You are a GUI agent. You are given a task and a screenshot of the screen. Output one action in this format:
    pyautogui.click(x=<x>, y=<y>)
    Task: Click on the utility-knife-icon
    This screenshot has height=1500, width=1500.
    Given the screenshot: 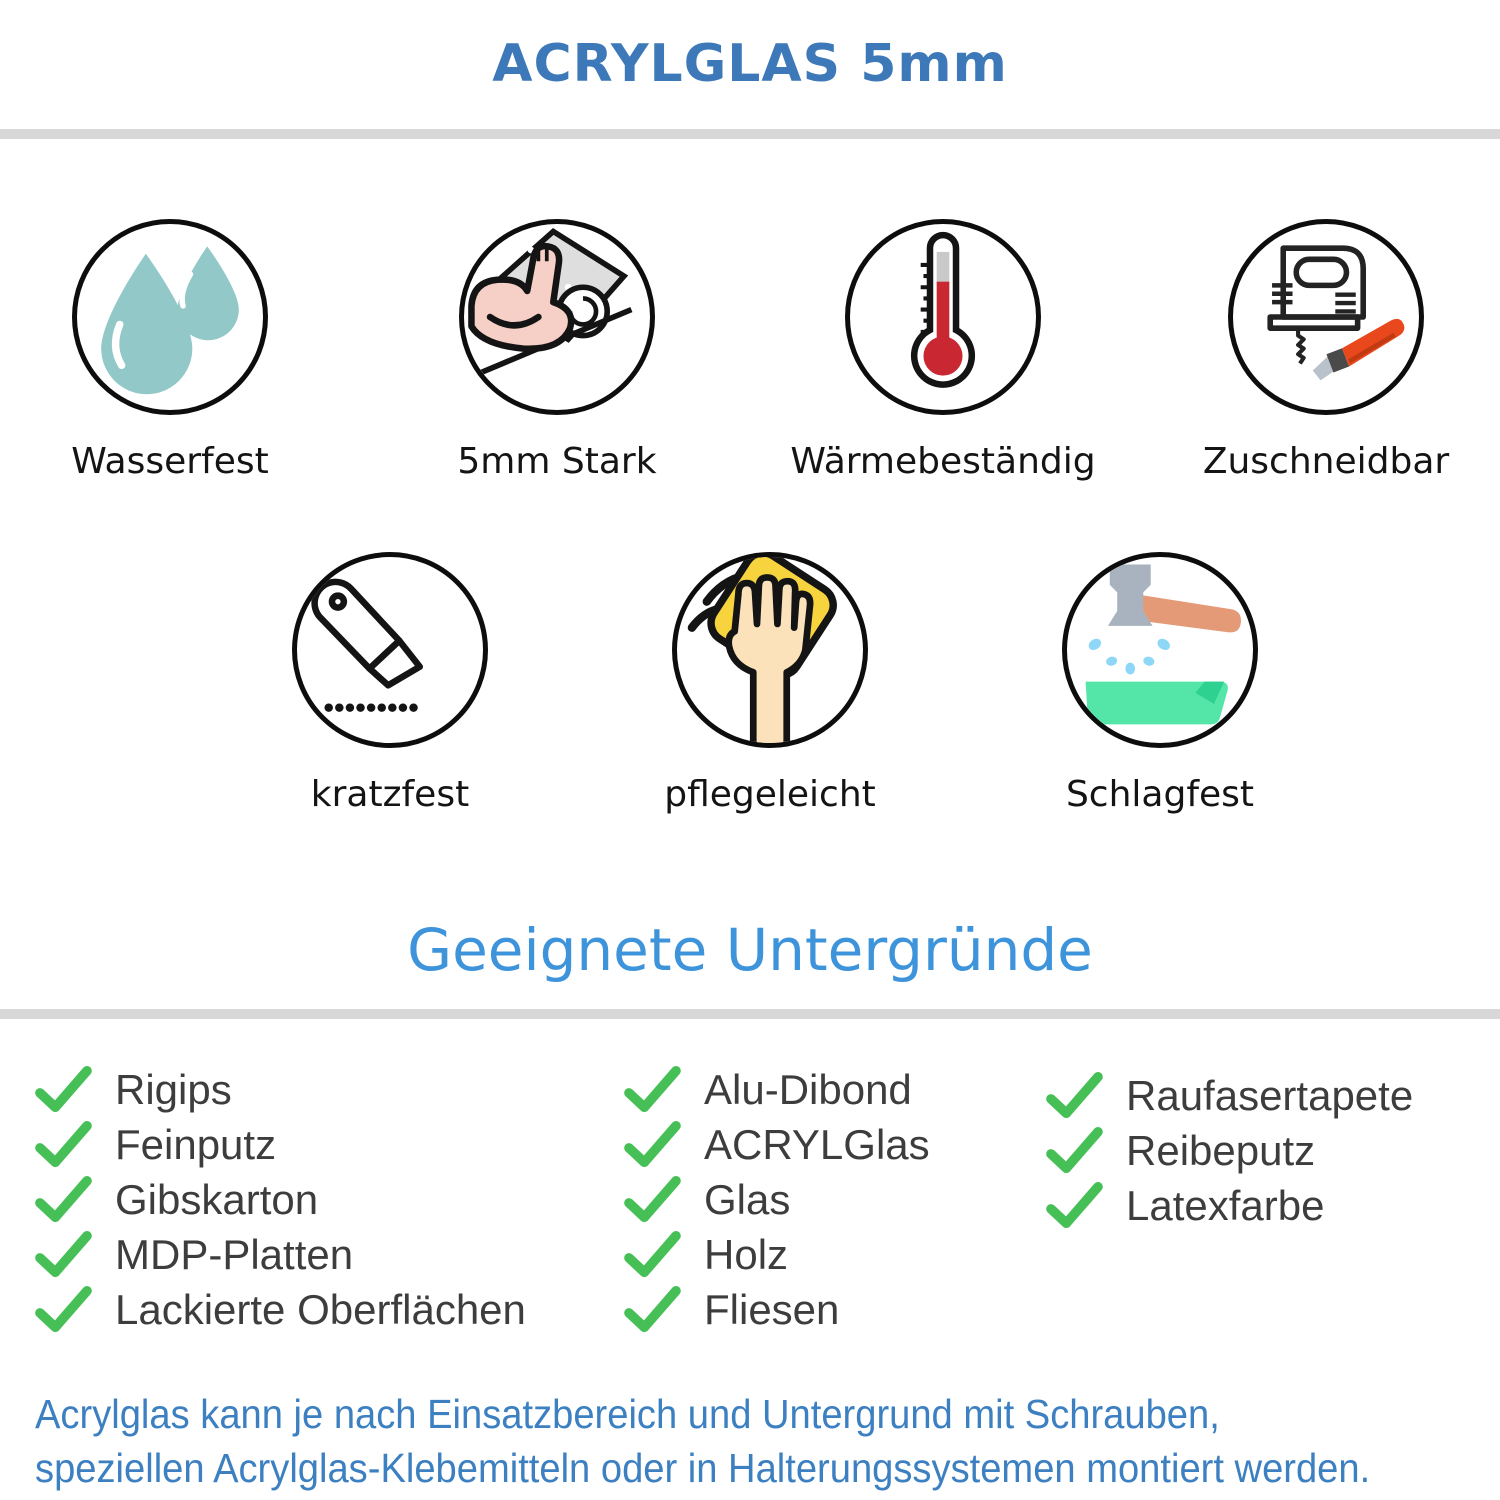 What is the action you would take?
    pyautogui.click(x=367, y=645)
    